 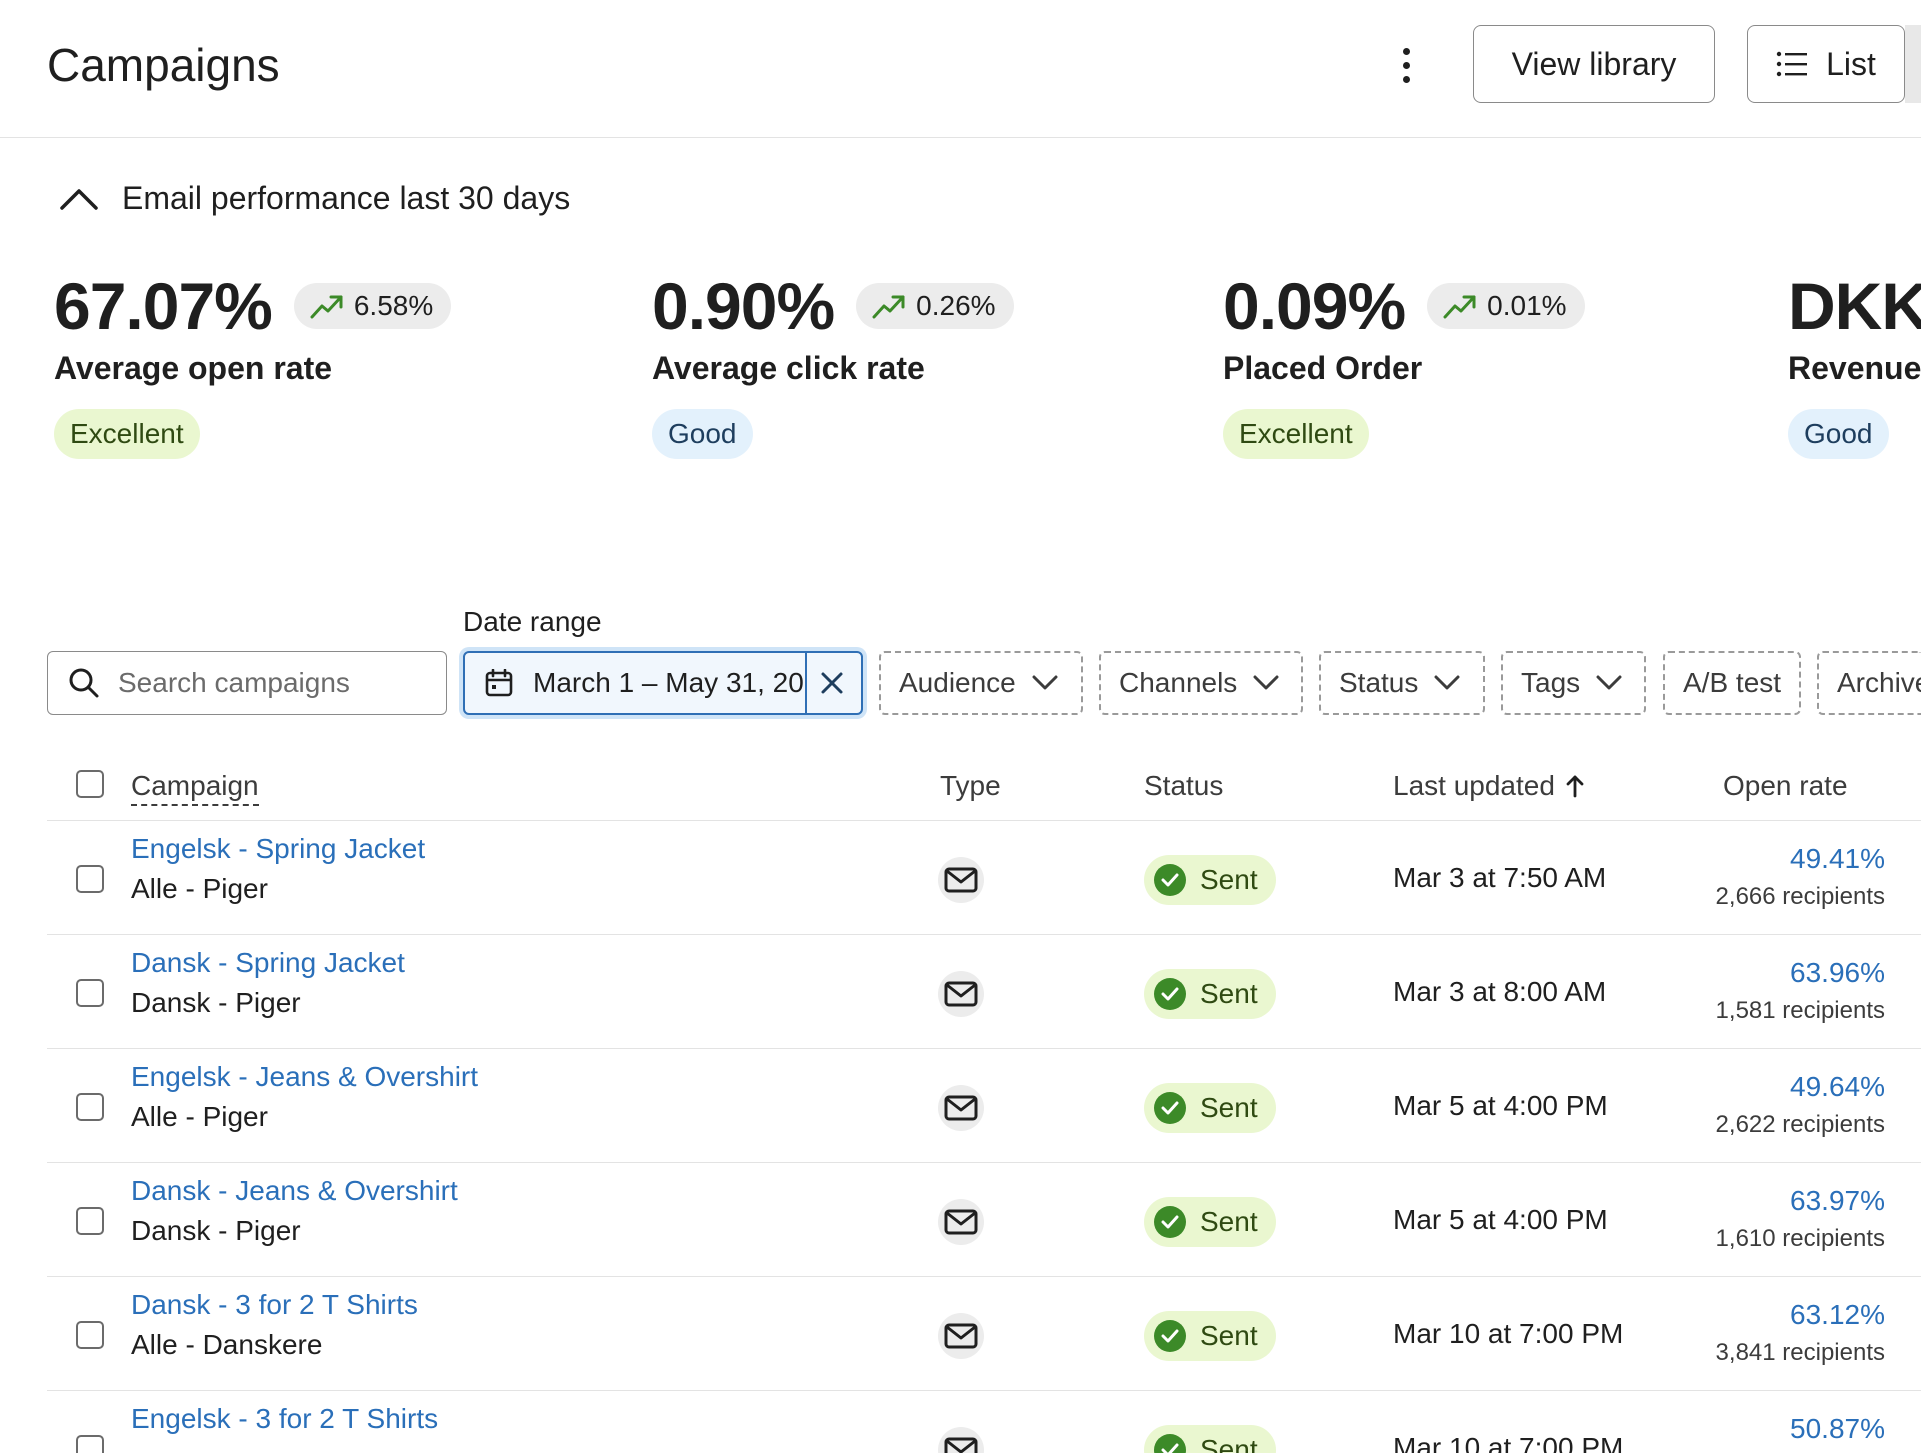 What do you see at coordinates (1869, 683) in the screenshot?
I see `filter-archived: Archived` at bounding box center [1869, 683].